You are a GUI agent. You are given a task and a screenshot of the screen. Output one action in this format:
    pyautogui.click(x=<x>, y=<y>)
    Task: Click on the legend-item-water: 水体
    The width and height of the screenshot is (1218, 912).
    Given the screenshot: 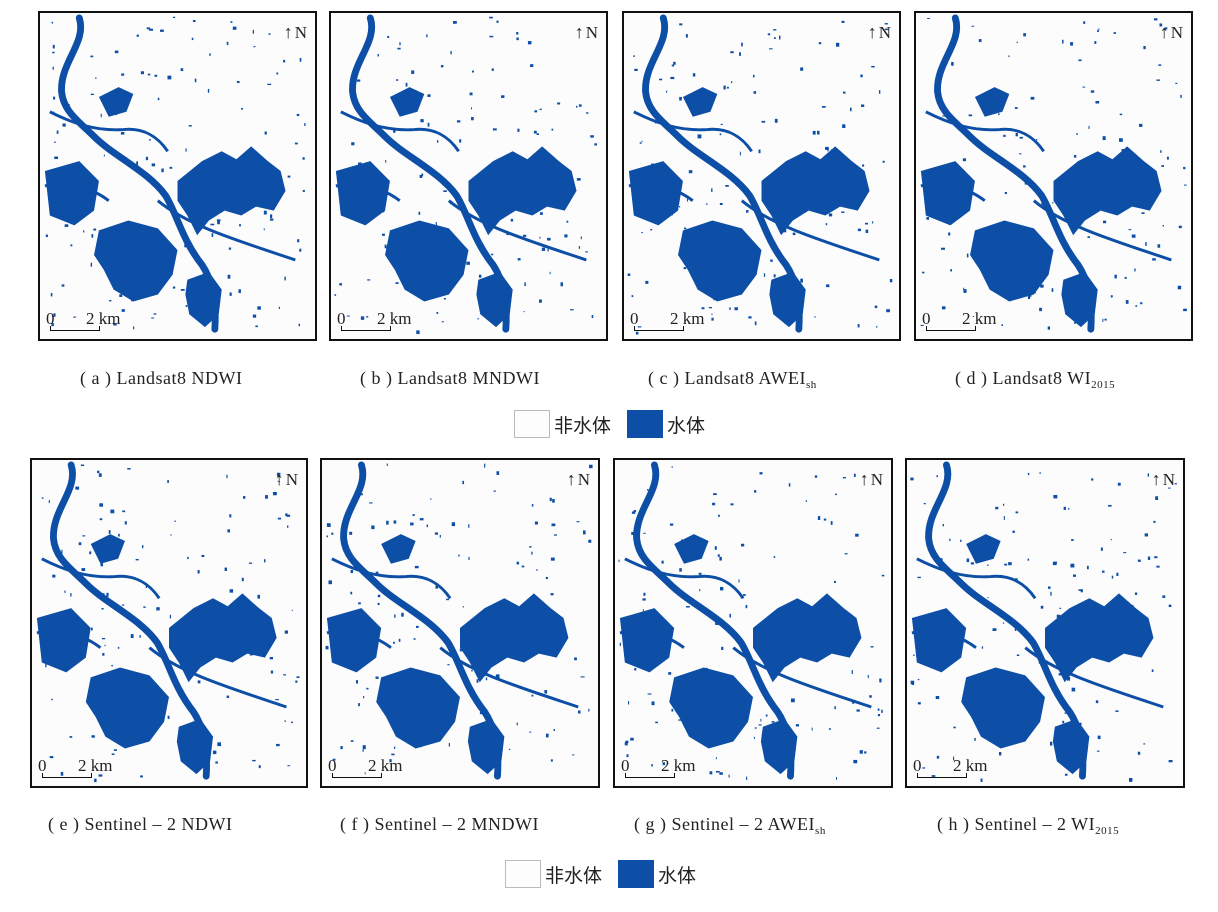 What is the action you would take?
    pyautogui.click(x=666, y=424)
    